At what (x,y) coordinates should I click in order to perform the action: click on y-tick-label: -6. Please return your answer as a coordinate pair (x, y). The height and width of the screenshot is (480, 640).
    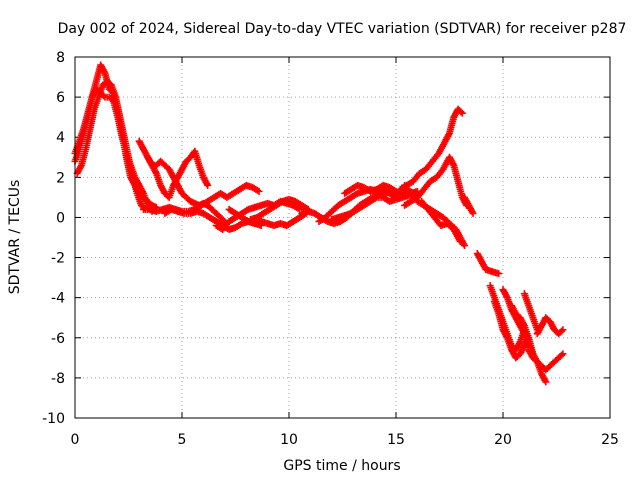
    Looking at the image, I should click on (58, 339).